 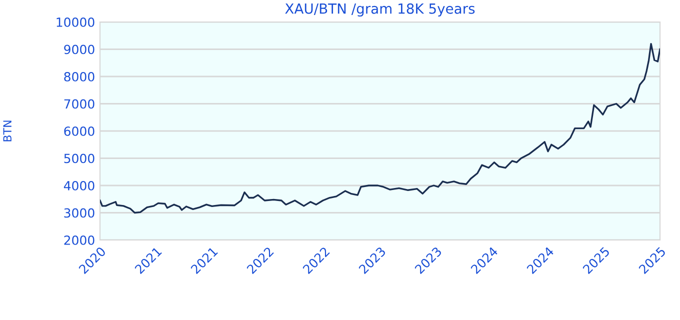 I want to click on y-tick-label: 8000, so click(x=79, y=77).